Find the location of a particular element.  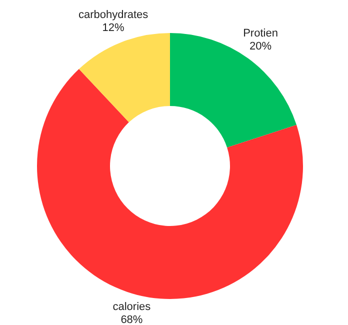

slice-label: calories is located at coordinates (132, 307).